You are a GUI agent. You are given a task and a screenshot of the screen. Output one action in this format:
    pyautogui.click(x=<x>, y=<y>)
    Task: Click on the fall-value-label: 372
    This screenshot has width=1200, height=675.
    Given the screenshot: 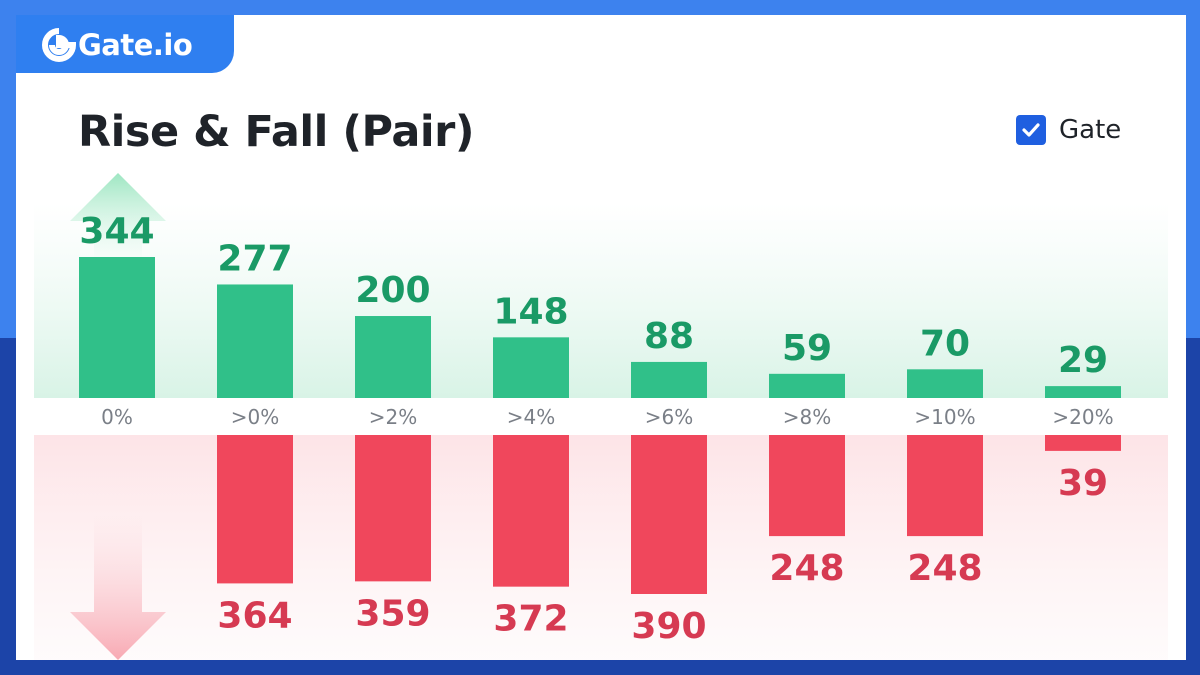 What is the action you would take?
    pyautogui.click(x=530, y=619)
    